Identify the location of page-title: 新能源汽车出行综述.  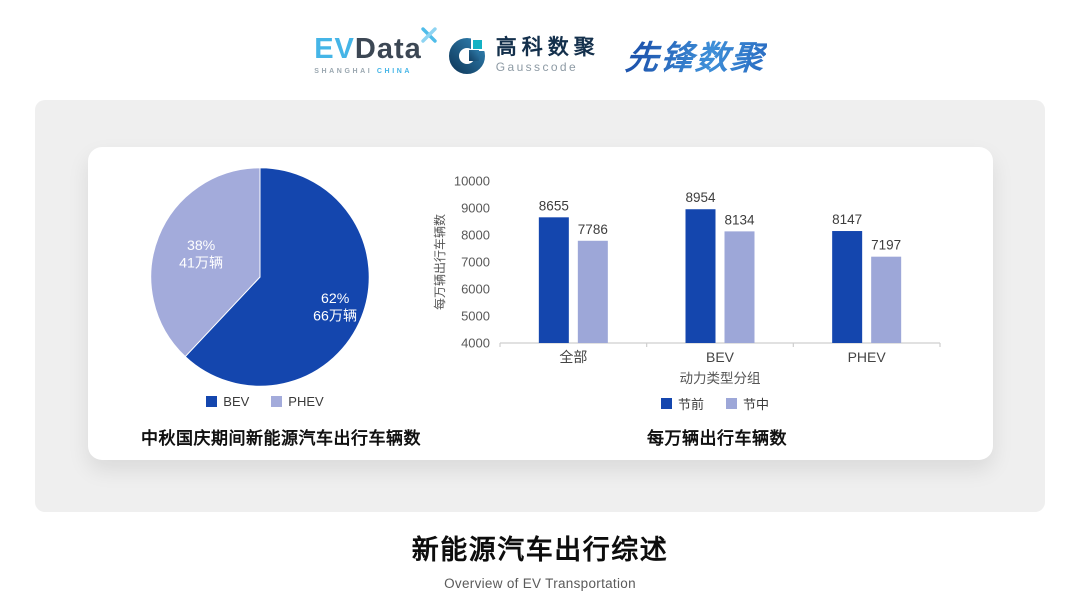
(540, 550).